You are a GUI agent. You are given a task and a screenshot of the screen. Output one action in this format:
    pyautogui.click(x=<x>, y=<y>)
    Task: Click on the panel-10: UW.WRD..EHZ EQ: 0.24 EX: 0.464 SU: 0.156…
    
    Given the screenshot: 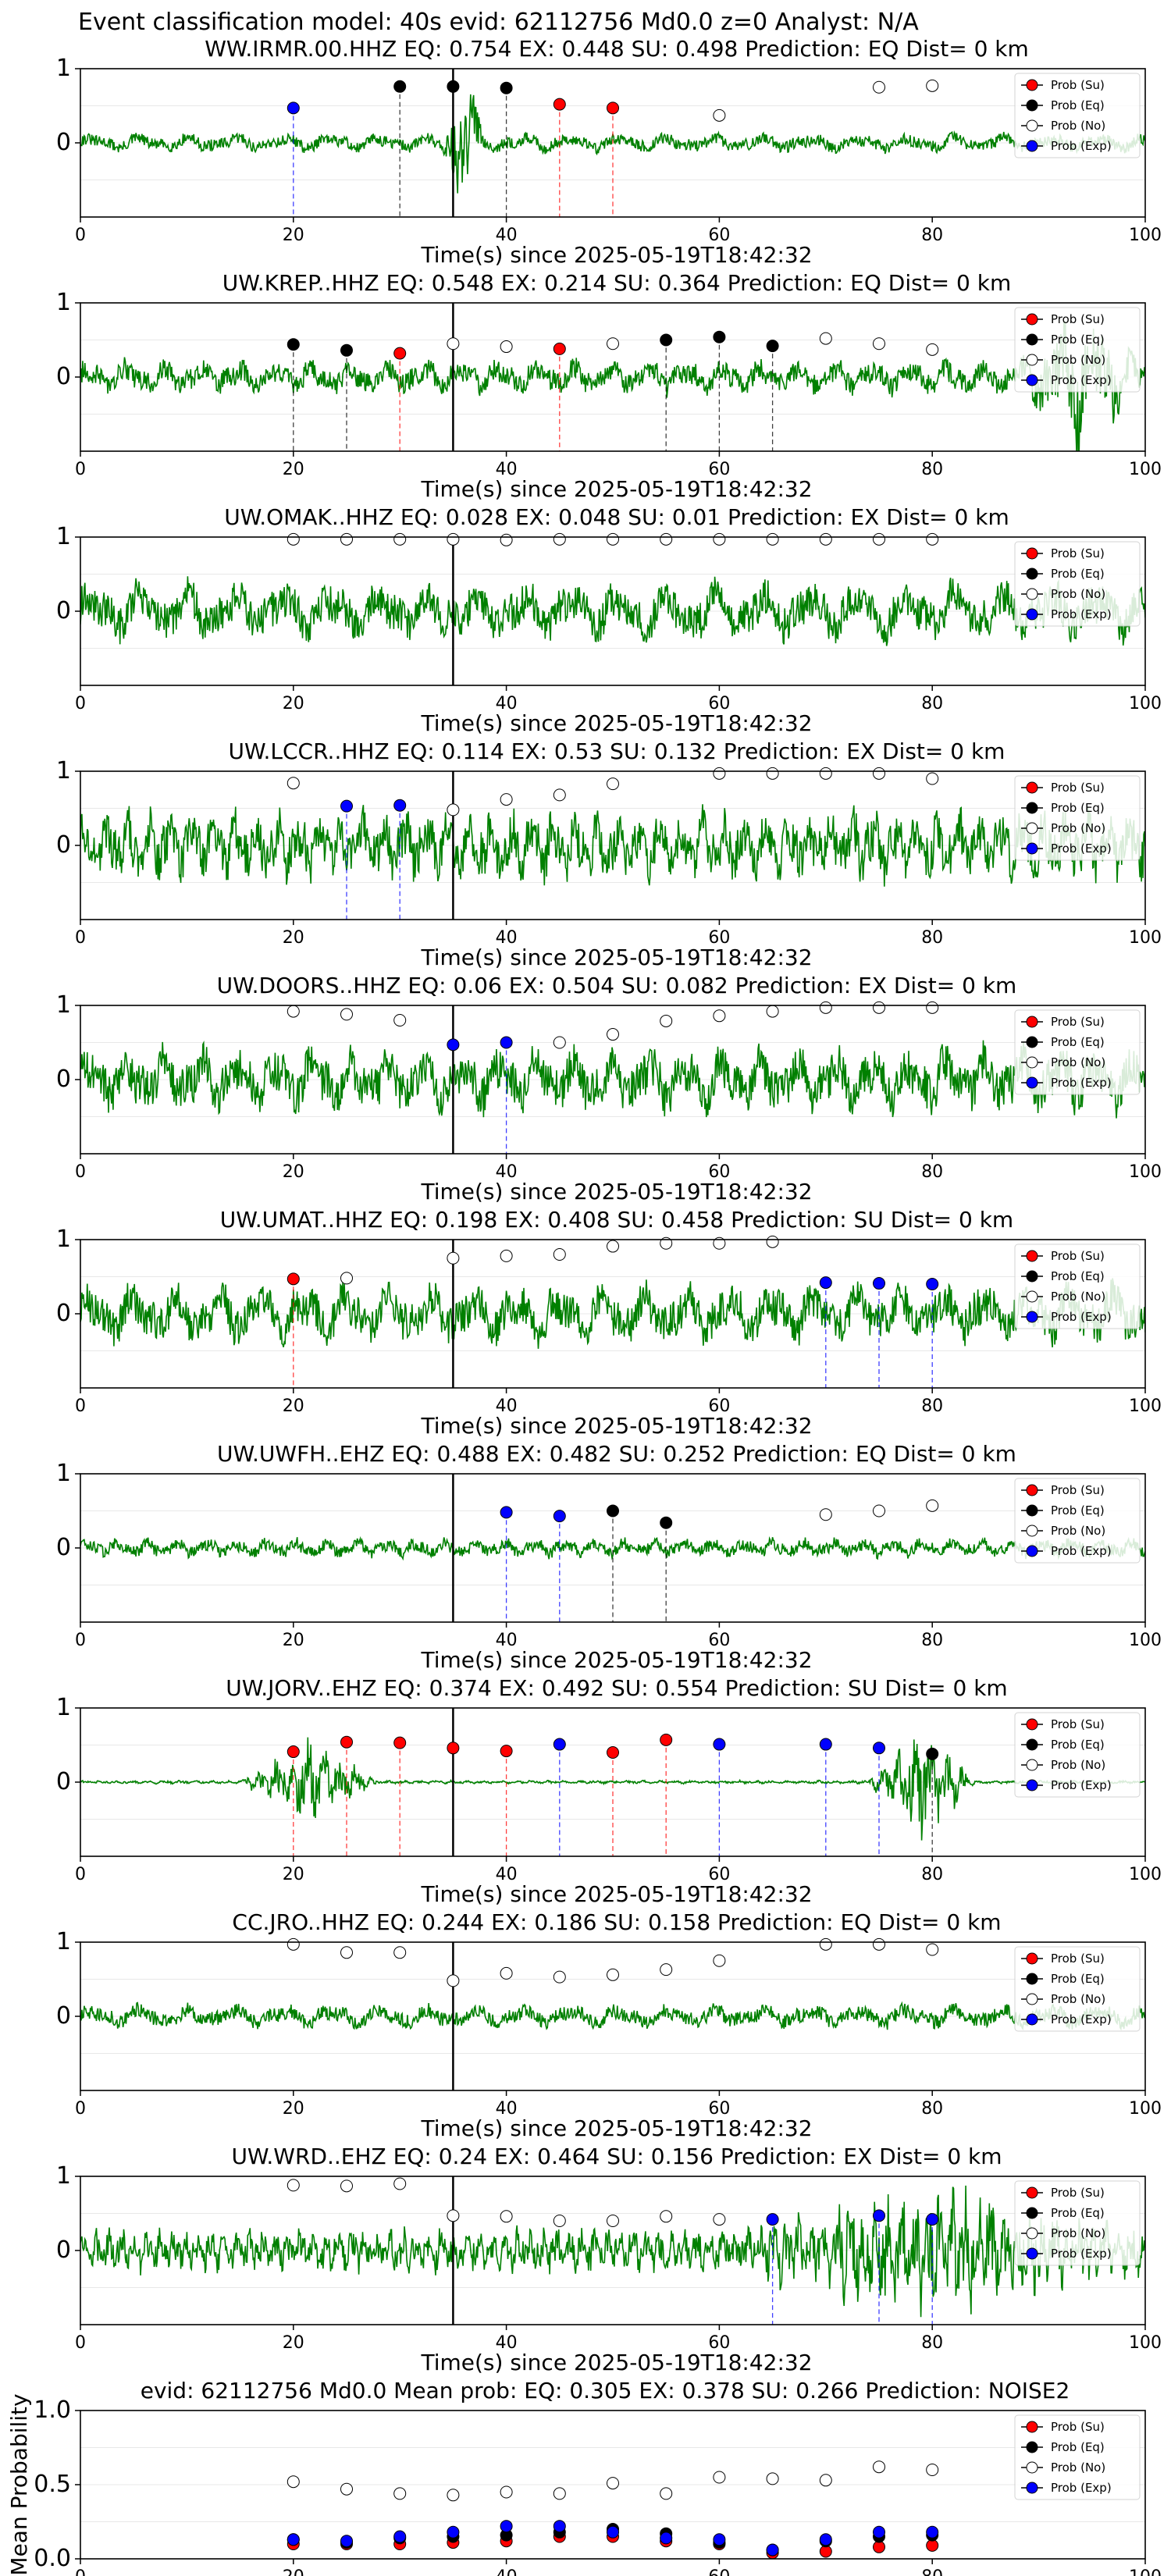 What is the action you would take?
    pyautogui.click(x=609, y=2259)
    